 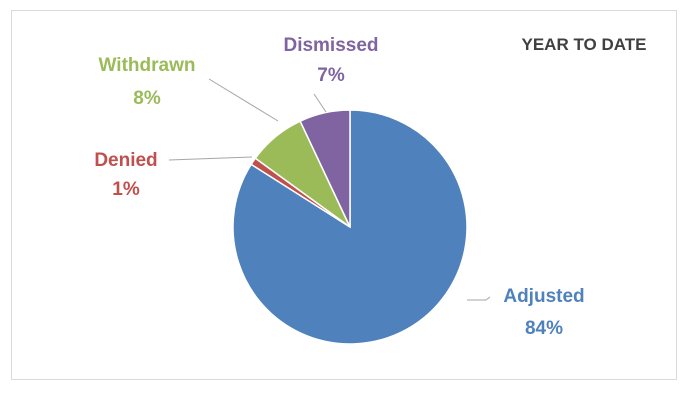 What do you see at coordinates (147, 98) in the screenshot?
I see `slice-value-withdrawn: 8%` at bounding box center [147, 98].